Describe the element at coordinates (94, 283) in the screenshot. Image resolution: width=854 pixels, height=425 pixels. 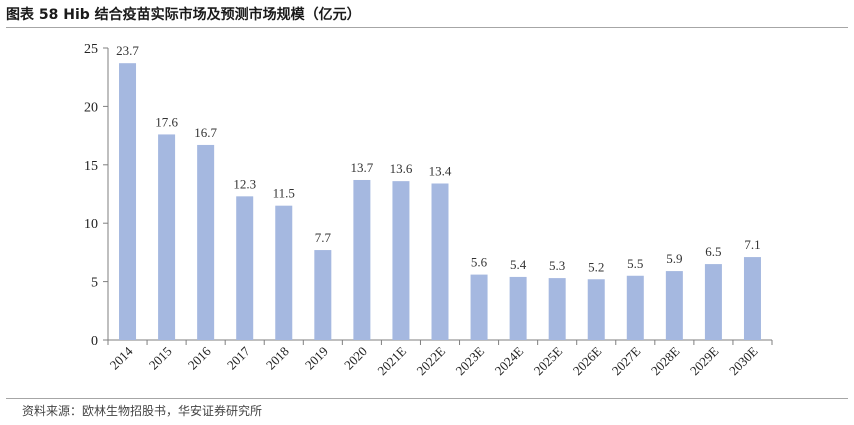
I see `y-tick-label: 5` at that location.